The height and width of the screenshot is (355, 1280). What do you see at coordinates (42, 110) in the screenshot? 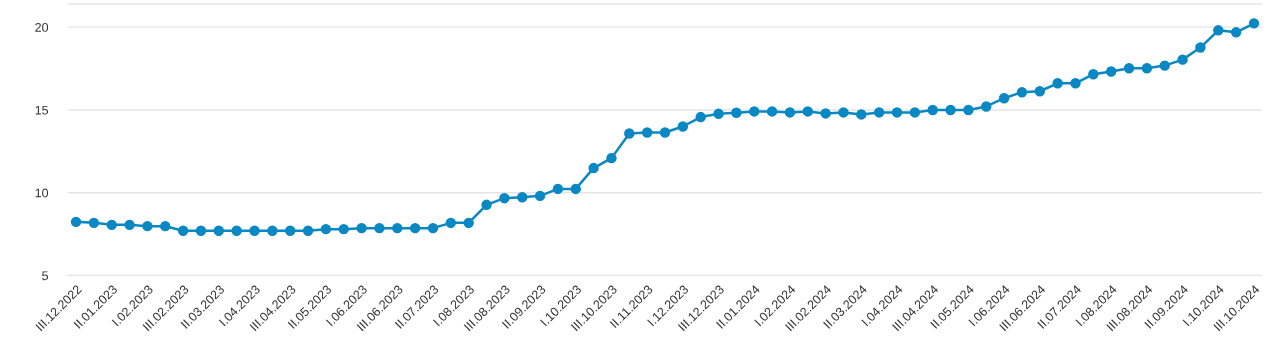
I see `y-tick-label: 15` at bounding box center [42, 110].